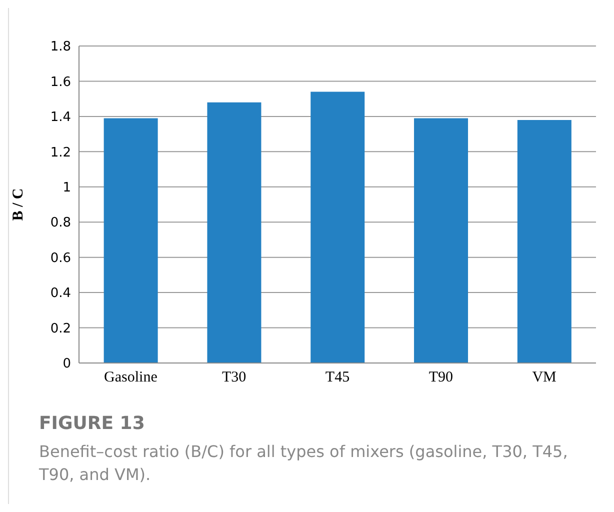  Describe the element at coordinates (18, 204) in the screenshot. I see `y-axis-title: B / C` at that location.